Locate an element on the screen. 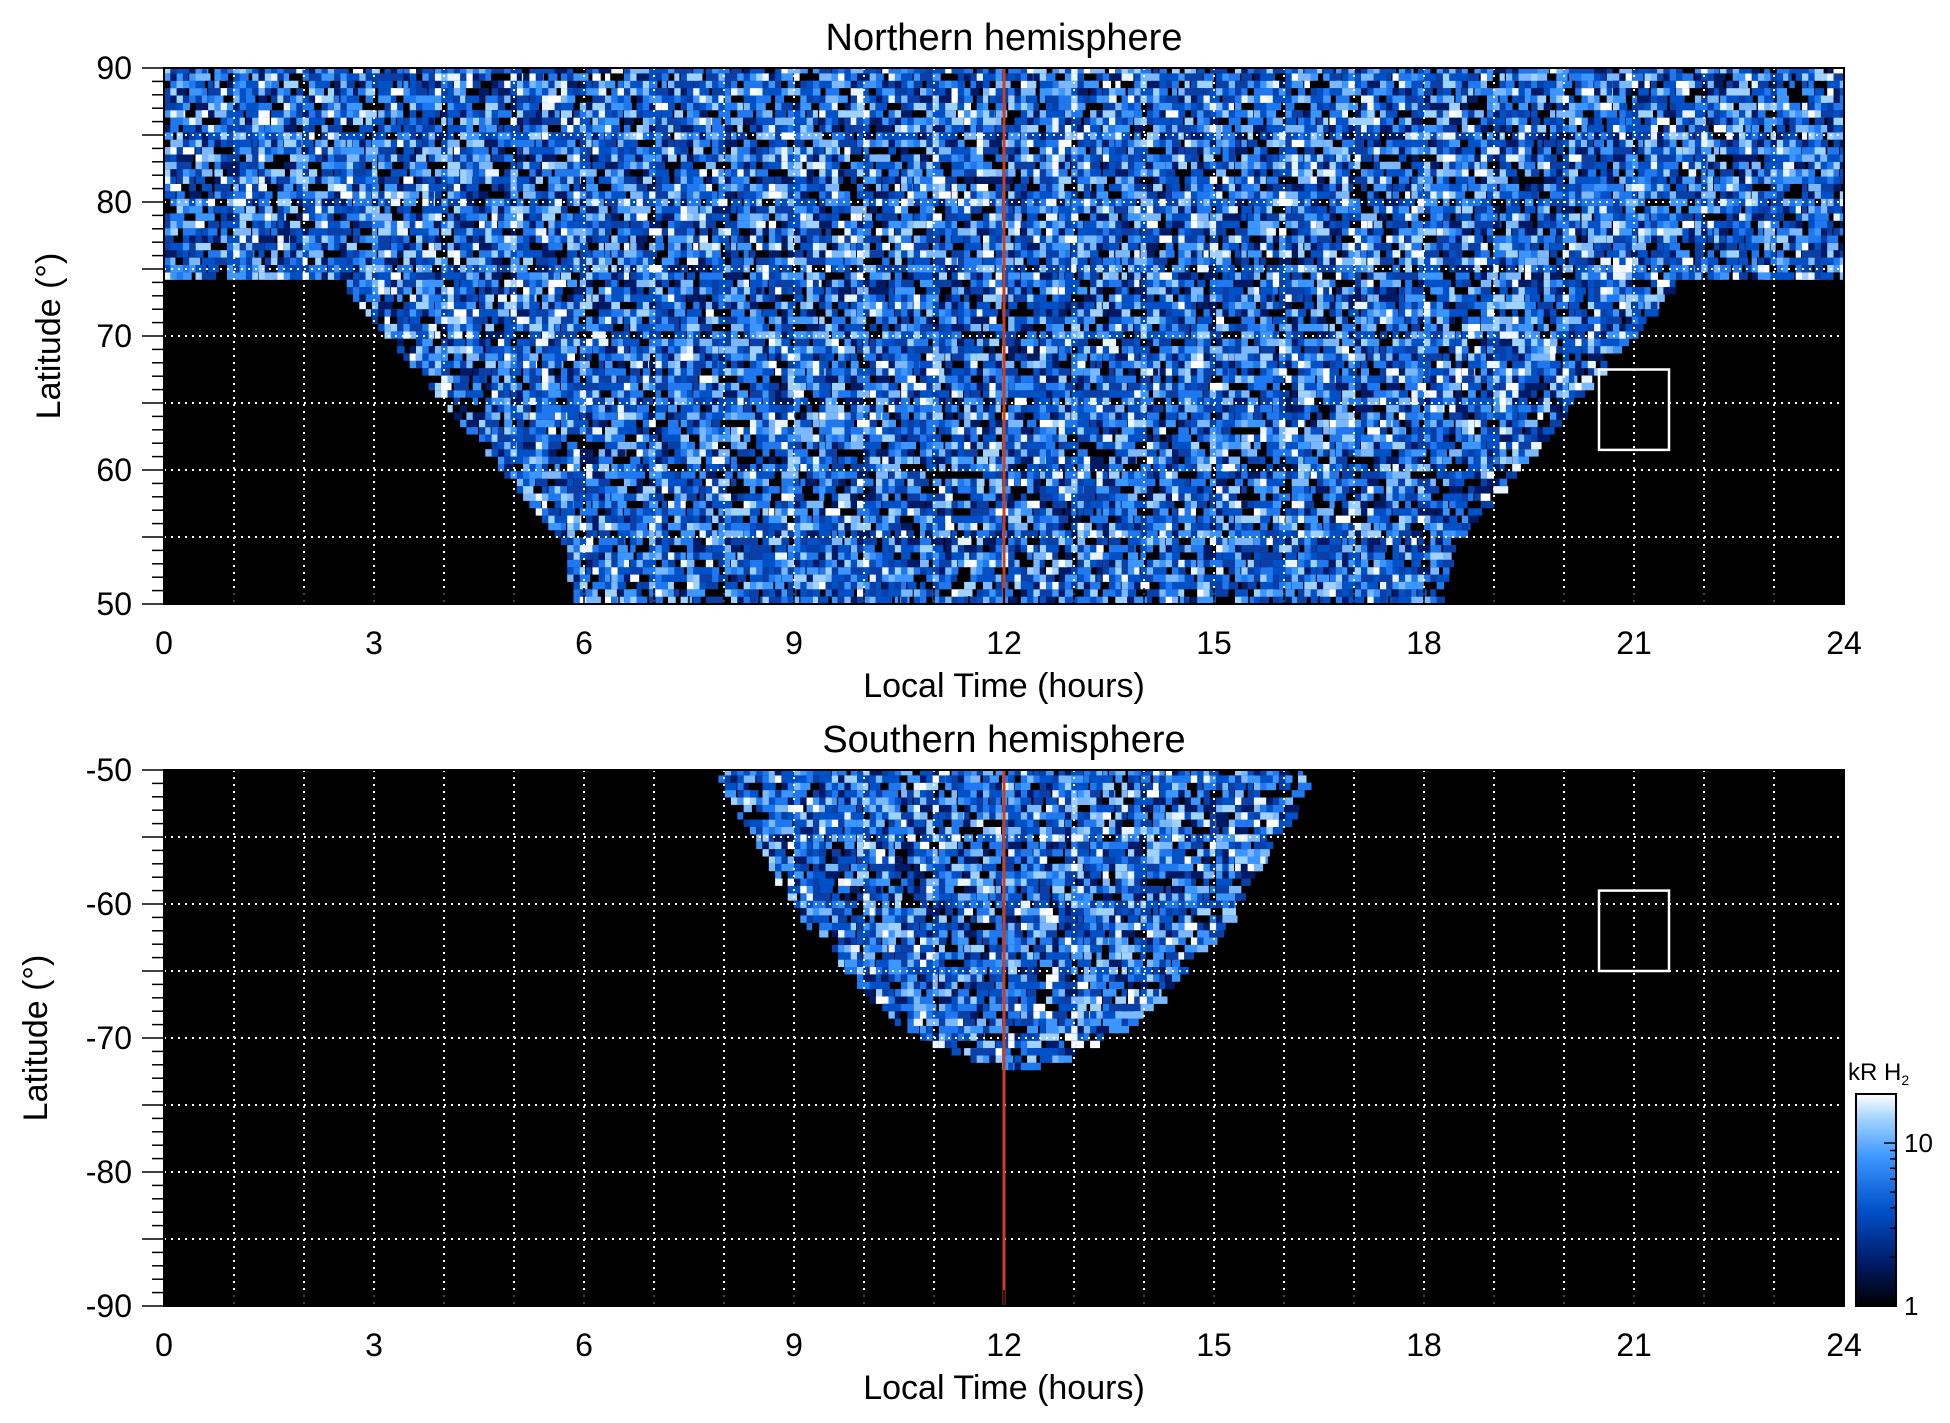 The height and width of the screenshot is (1423, 1950). north-emission-cell-2008 is located at coordinates (571, 224).